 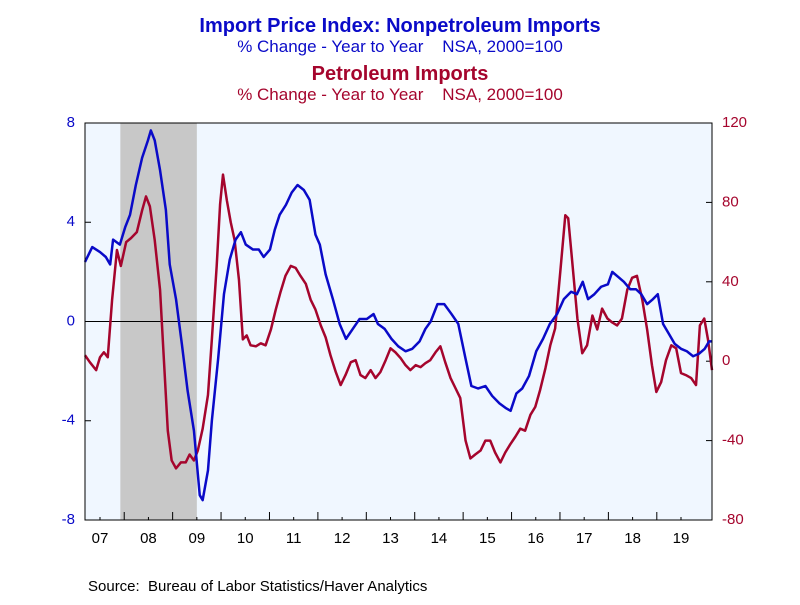 I want to click on x-tick-label: 11, so click(x=294, y=538).